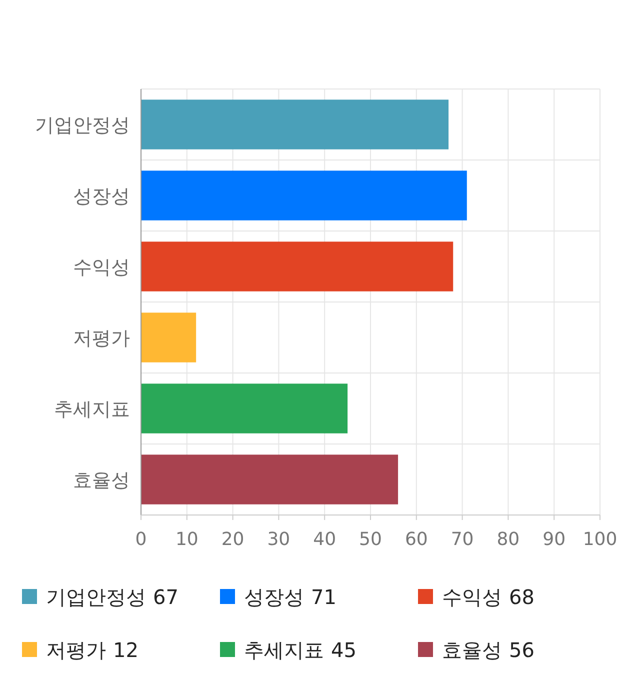  I want to click on y-tick-label: 기업안정성, so click(82, 125).